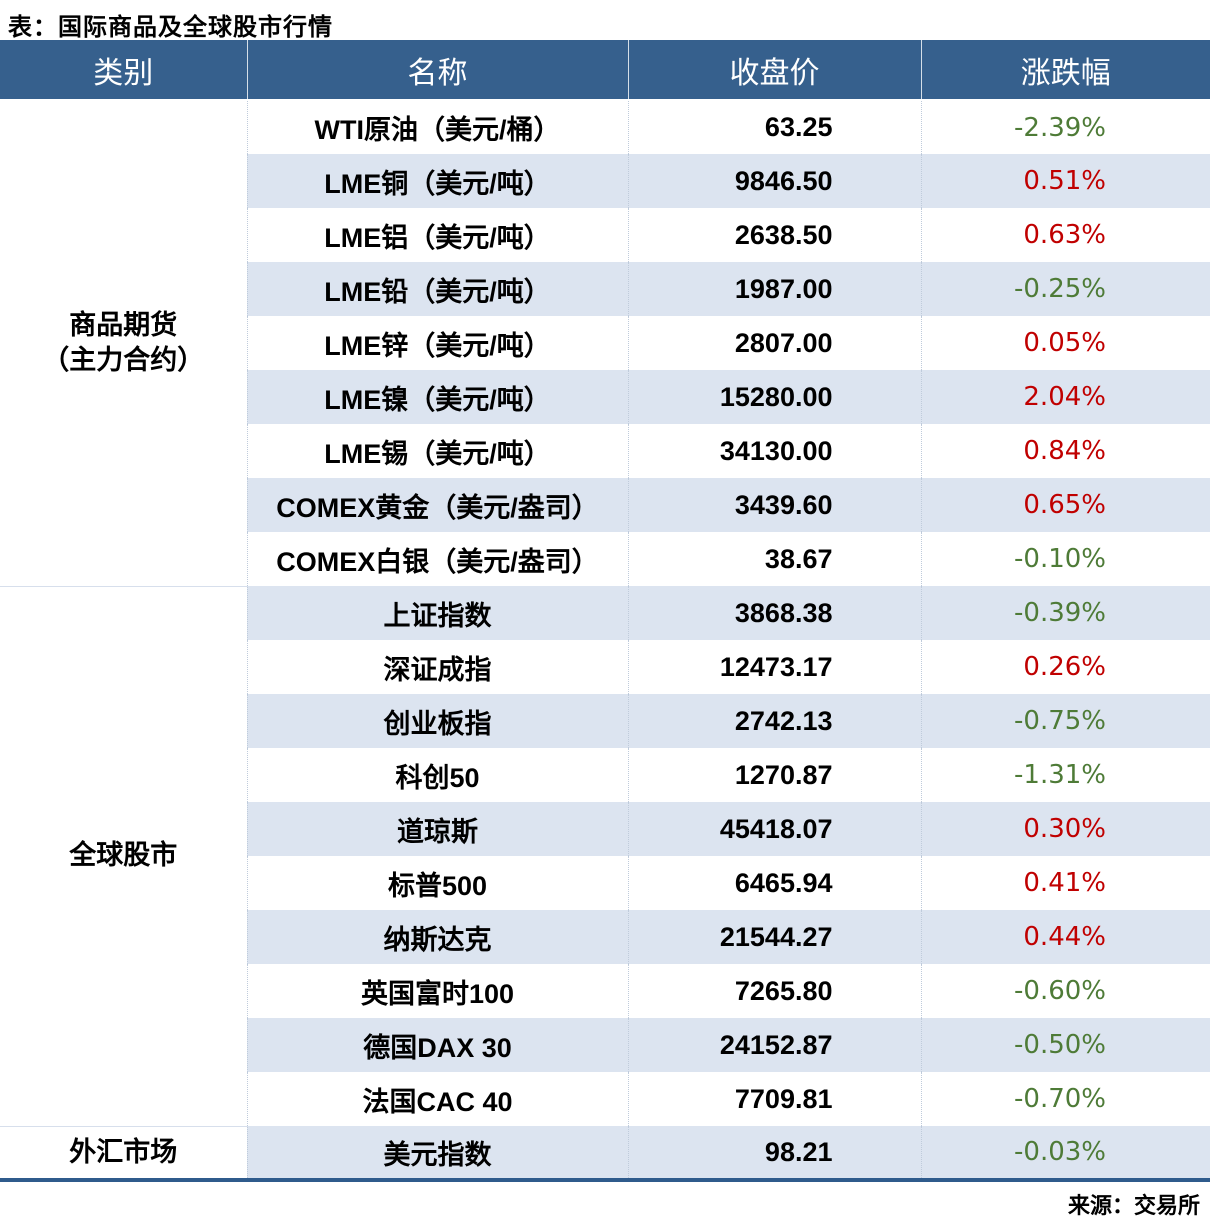  I want to click on change-cell: -0.25%, so click(1065, 289).